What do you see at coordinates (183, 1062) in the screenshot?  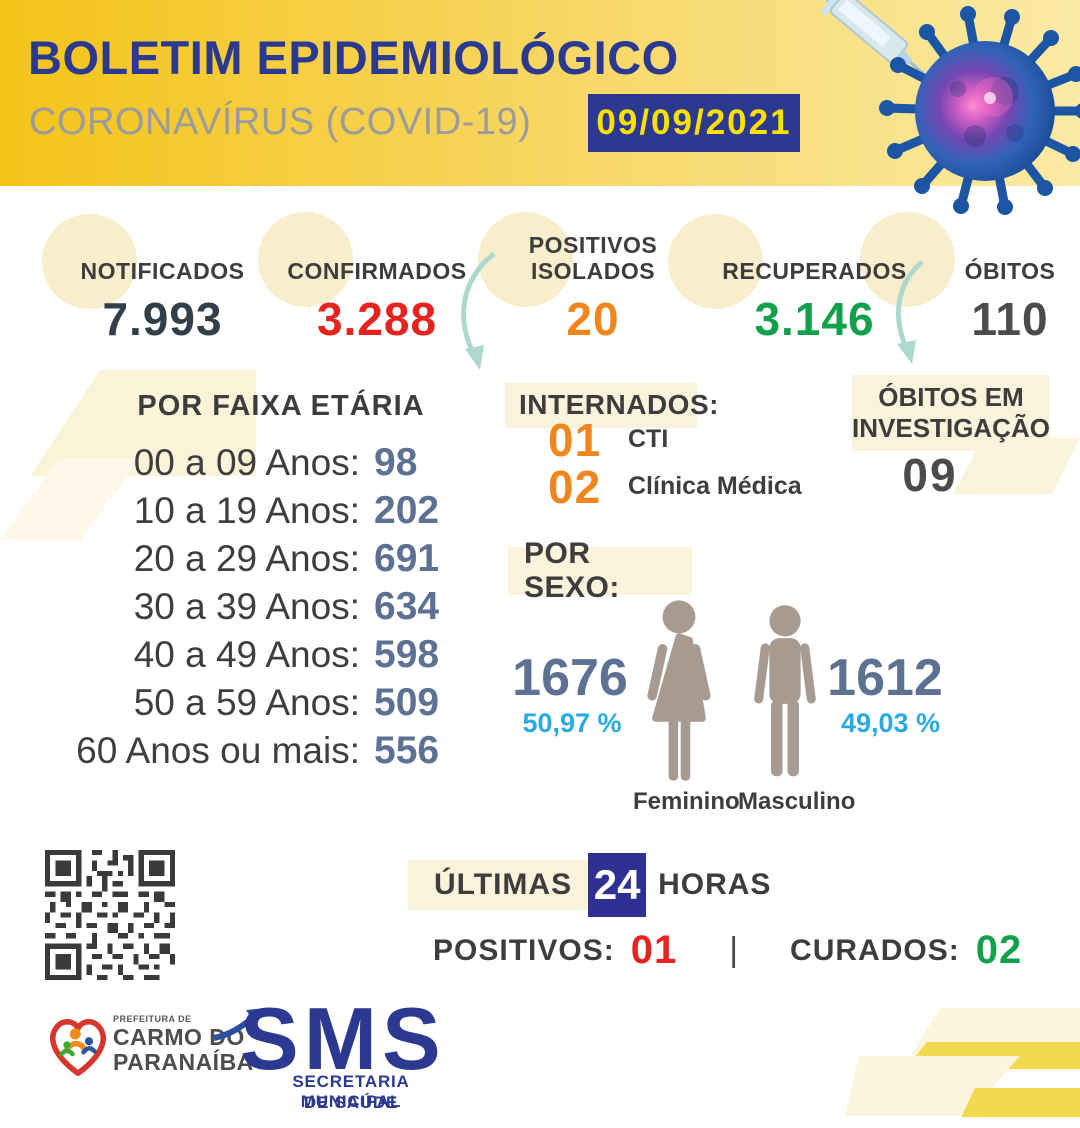 I see `city-name-line2: PARANAÍBA` at bounding box center [183, 1062].